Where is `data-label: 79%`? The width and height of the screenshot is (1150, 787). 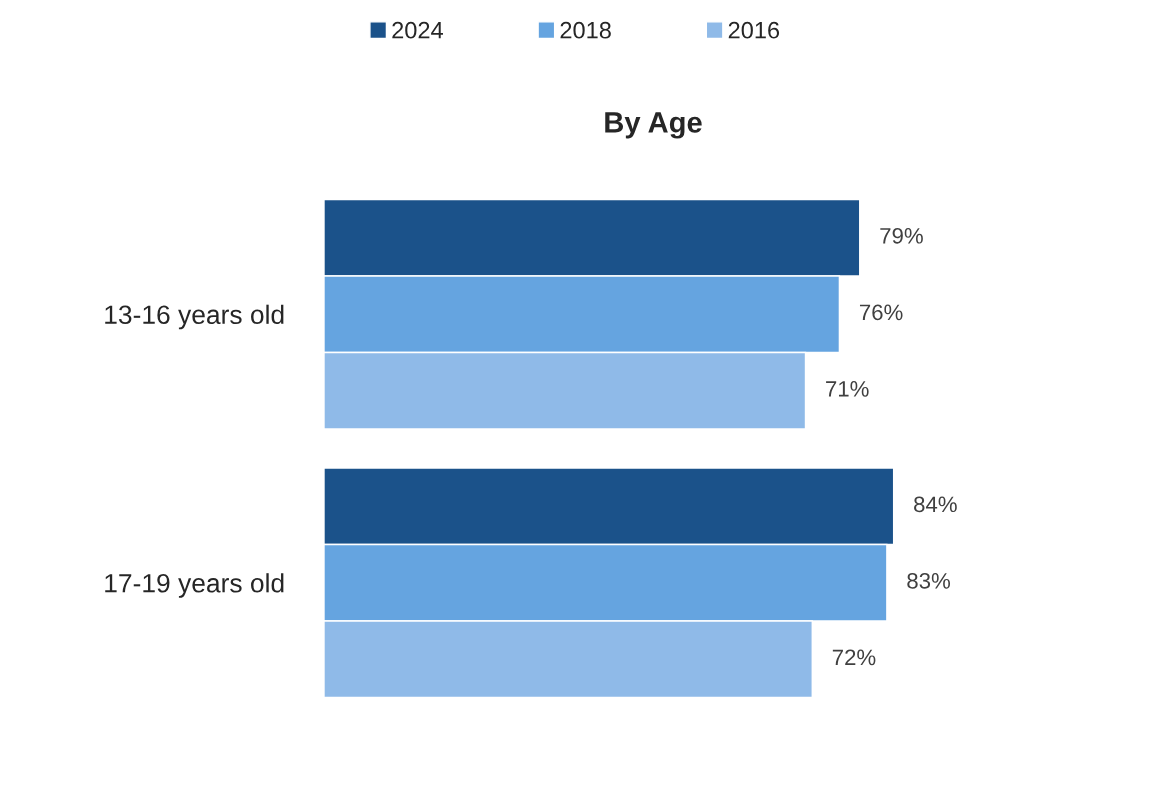 data-label: 79% is located at coordinates (901, 235).